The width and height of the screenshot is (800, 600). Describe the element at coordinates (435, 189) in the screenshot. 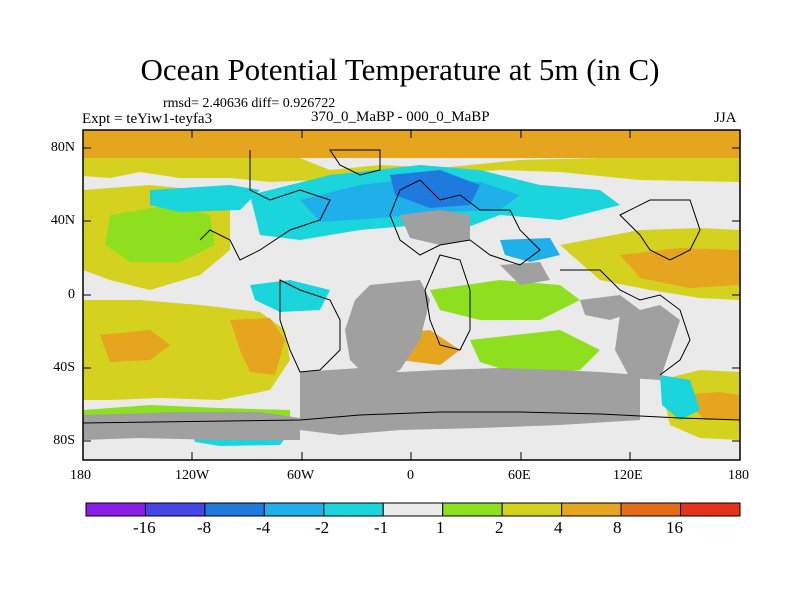

I see `north-blue-core` at that location.